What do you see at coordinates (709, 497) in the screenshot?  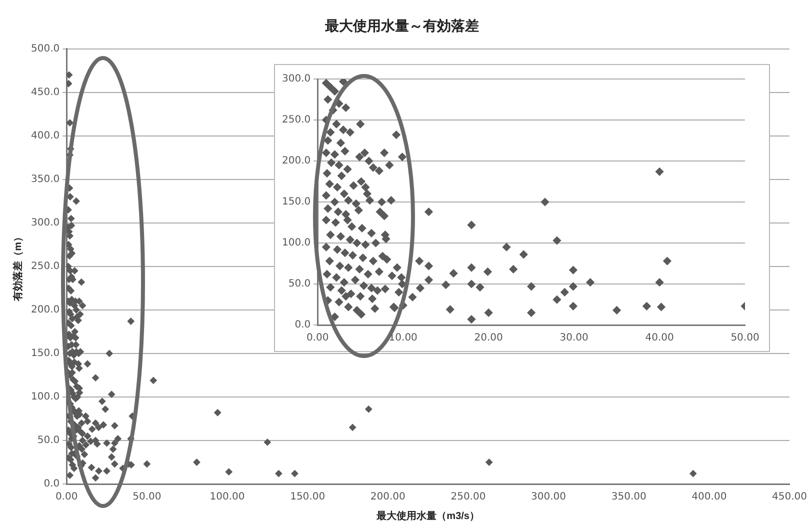 I see `x-tick-label: 400.00` at bounding box center [709, 497].